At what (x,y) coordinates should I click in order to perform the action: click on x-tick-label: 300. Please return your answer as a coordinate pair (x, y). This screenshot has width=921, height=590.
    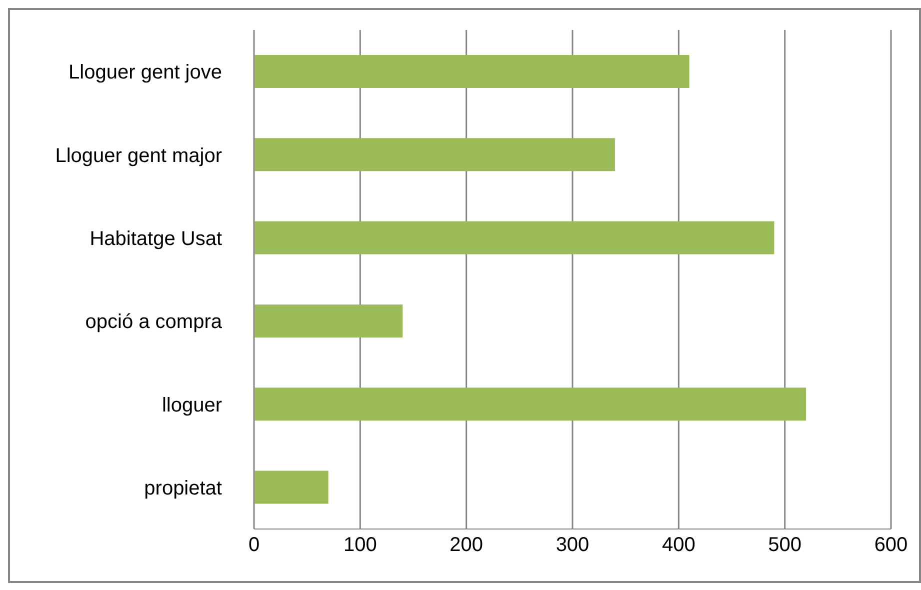
    Looking at the image, I should click on (573, 545).